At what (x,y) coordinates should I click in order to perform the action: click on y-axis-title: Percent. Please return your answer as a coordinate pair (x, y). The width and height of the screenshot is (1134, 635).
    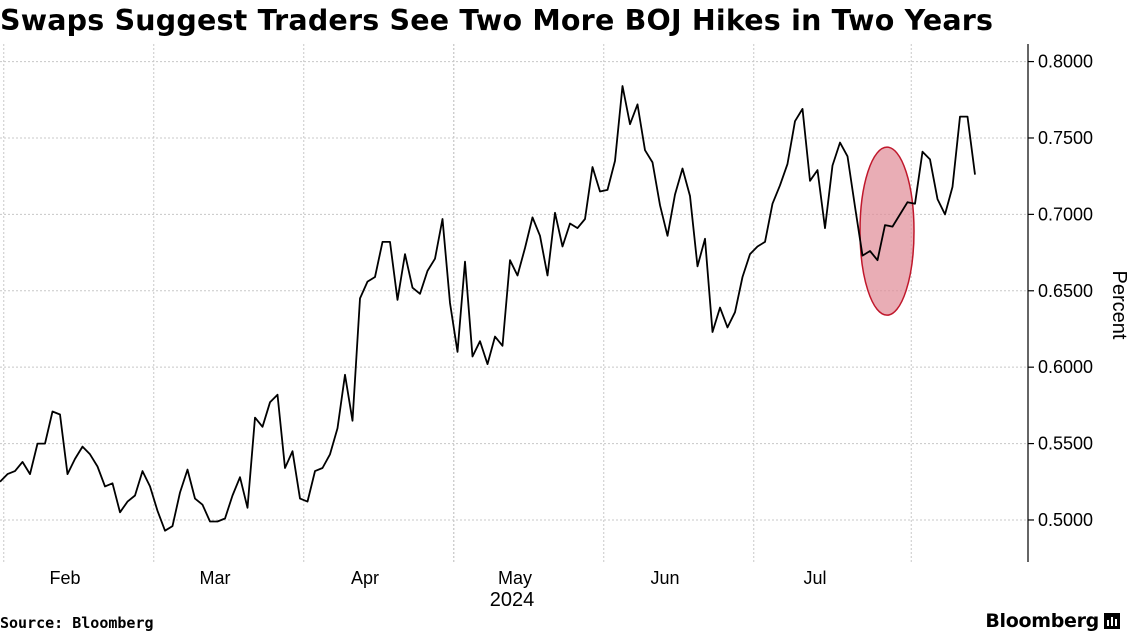
    Looking at the image, I should click on (1119, 305).